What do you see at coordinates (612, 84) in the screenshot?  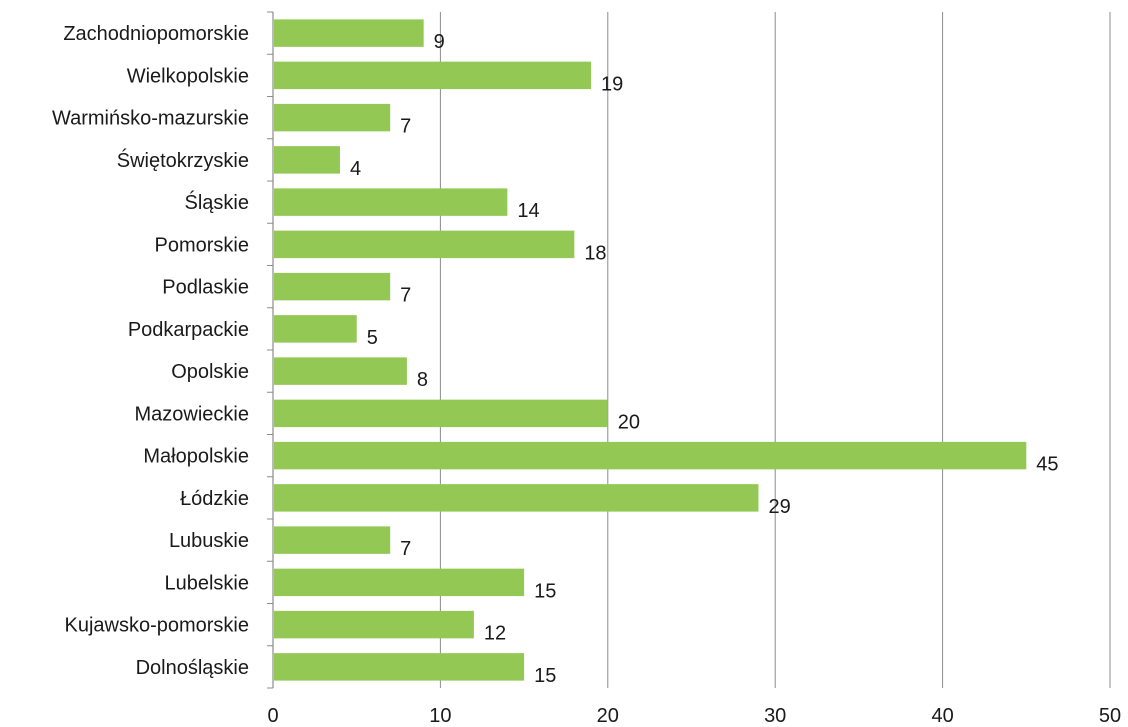 I see `value-label: 19` at bounding box center [612, 84].